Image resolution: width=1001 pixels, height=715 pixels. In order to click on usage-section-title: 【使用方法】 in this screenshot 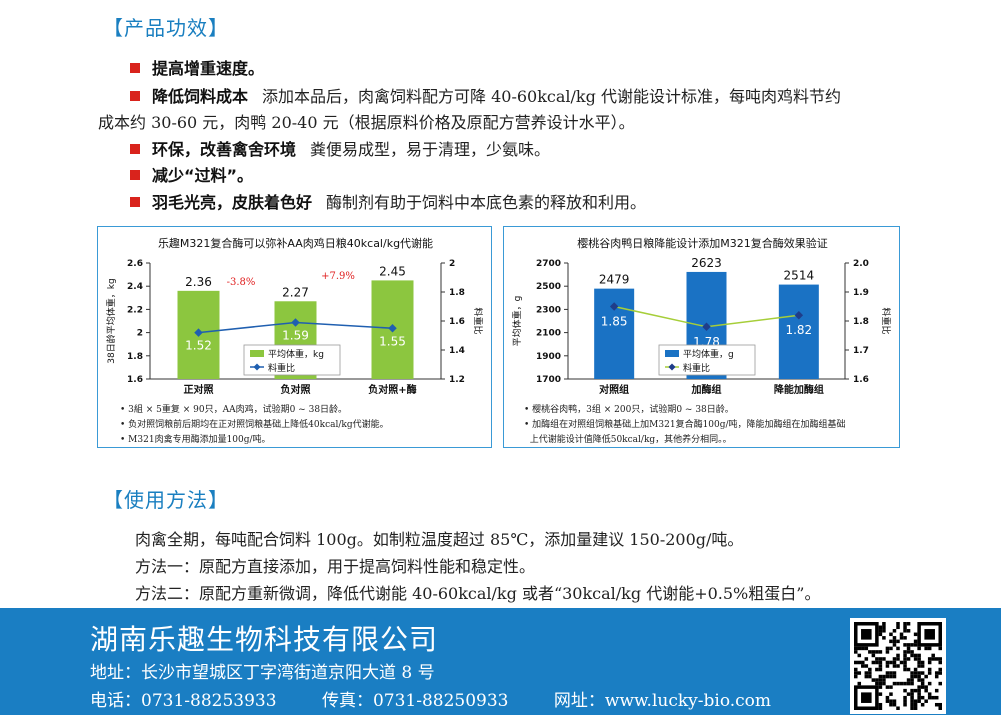, I will do `click(166, 500)`.